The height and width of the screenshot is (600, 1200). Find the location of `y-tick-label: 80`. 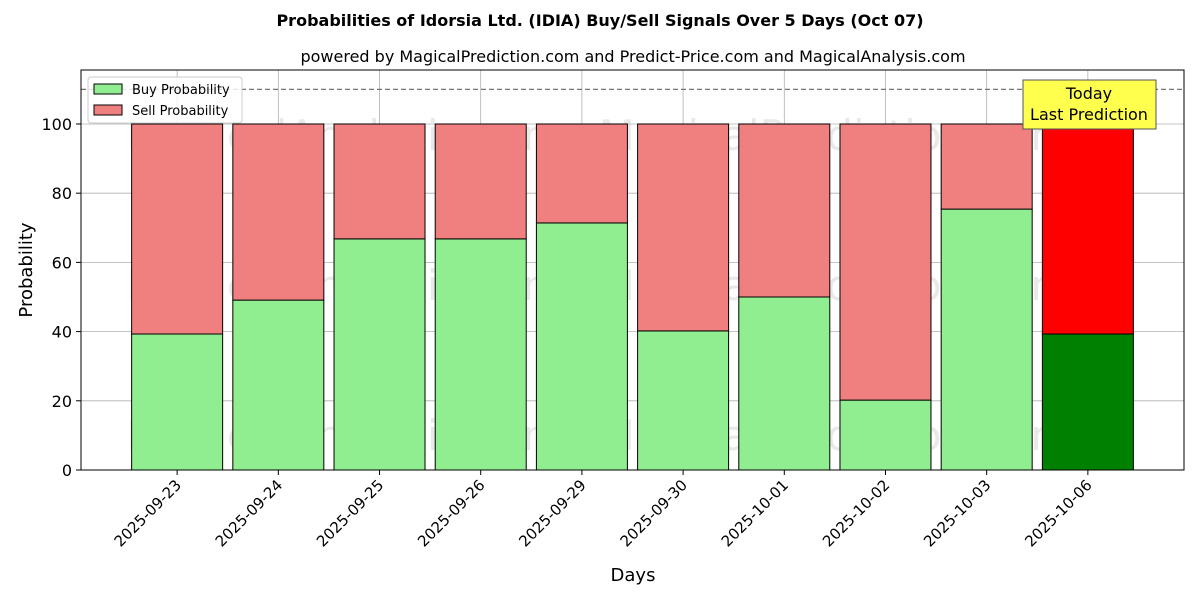

y-tick-label: 80 is located at coordinates (62, 193).